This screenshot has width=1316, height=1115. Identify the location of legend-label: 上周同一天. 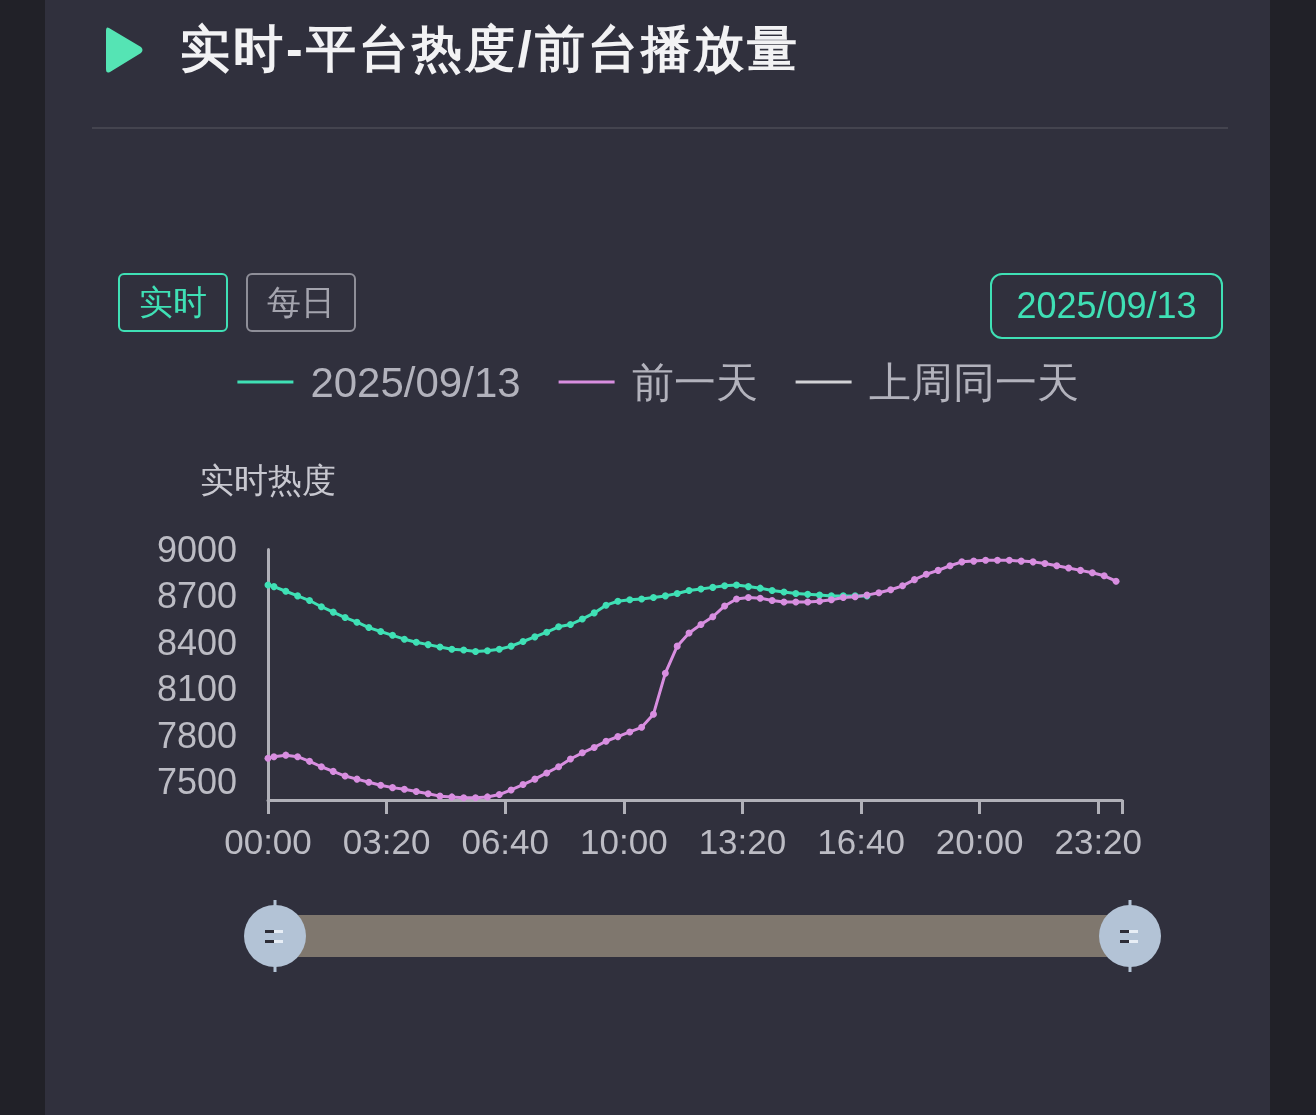
(973, 382).